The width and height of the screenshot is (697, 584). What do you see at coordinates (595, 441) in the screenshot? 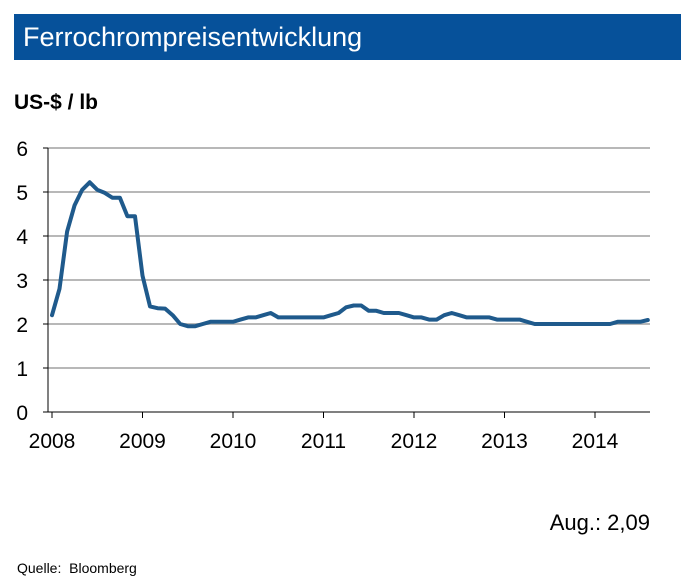
I see `x-tick-label: 2014` at bounding box center [595, 441].